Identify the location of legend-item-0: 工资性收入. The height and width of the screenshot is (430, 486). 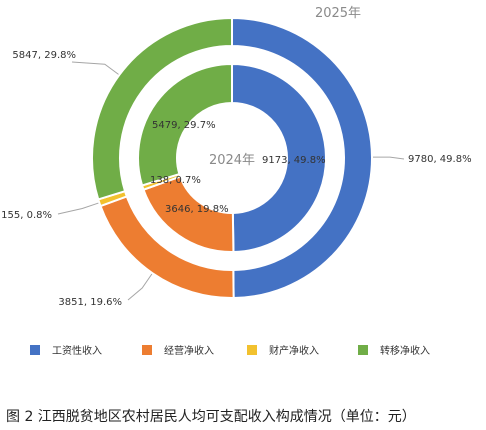
(66, 350).